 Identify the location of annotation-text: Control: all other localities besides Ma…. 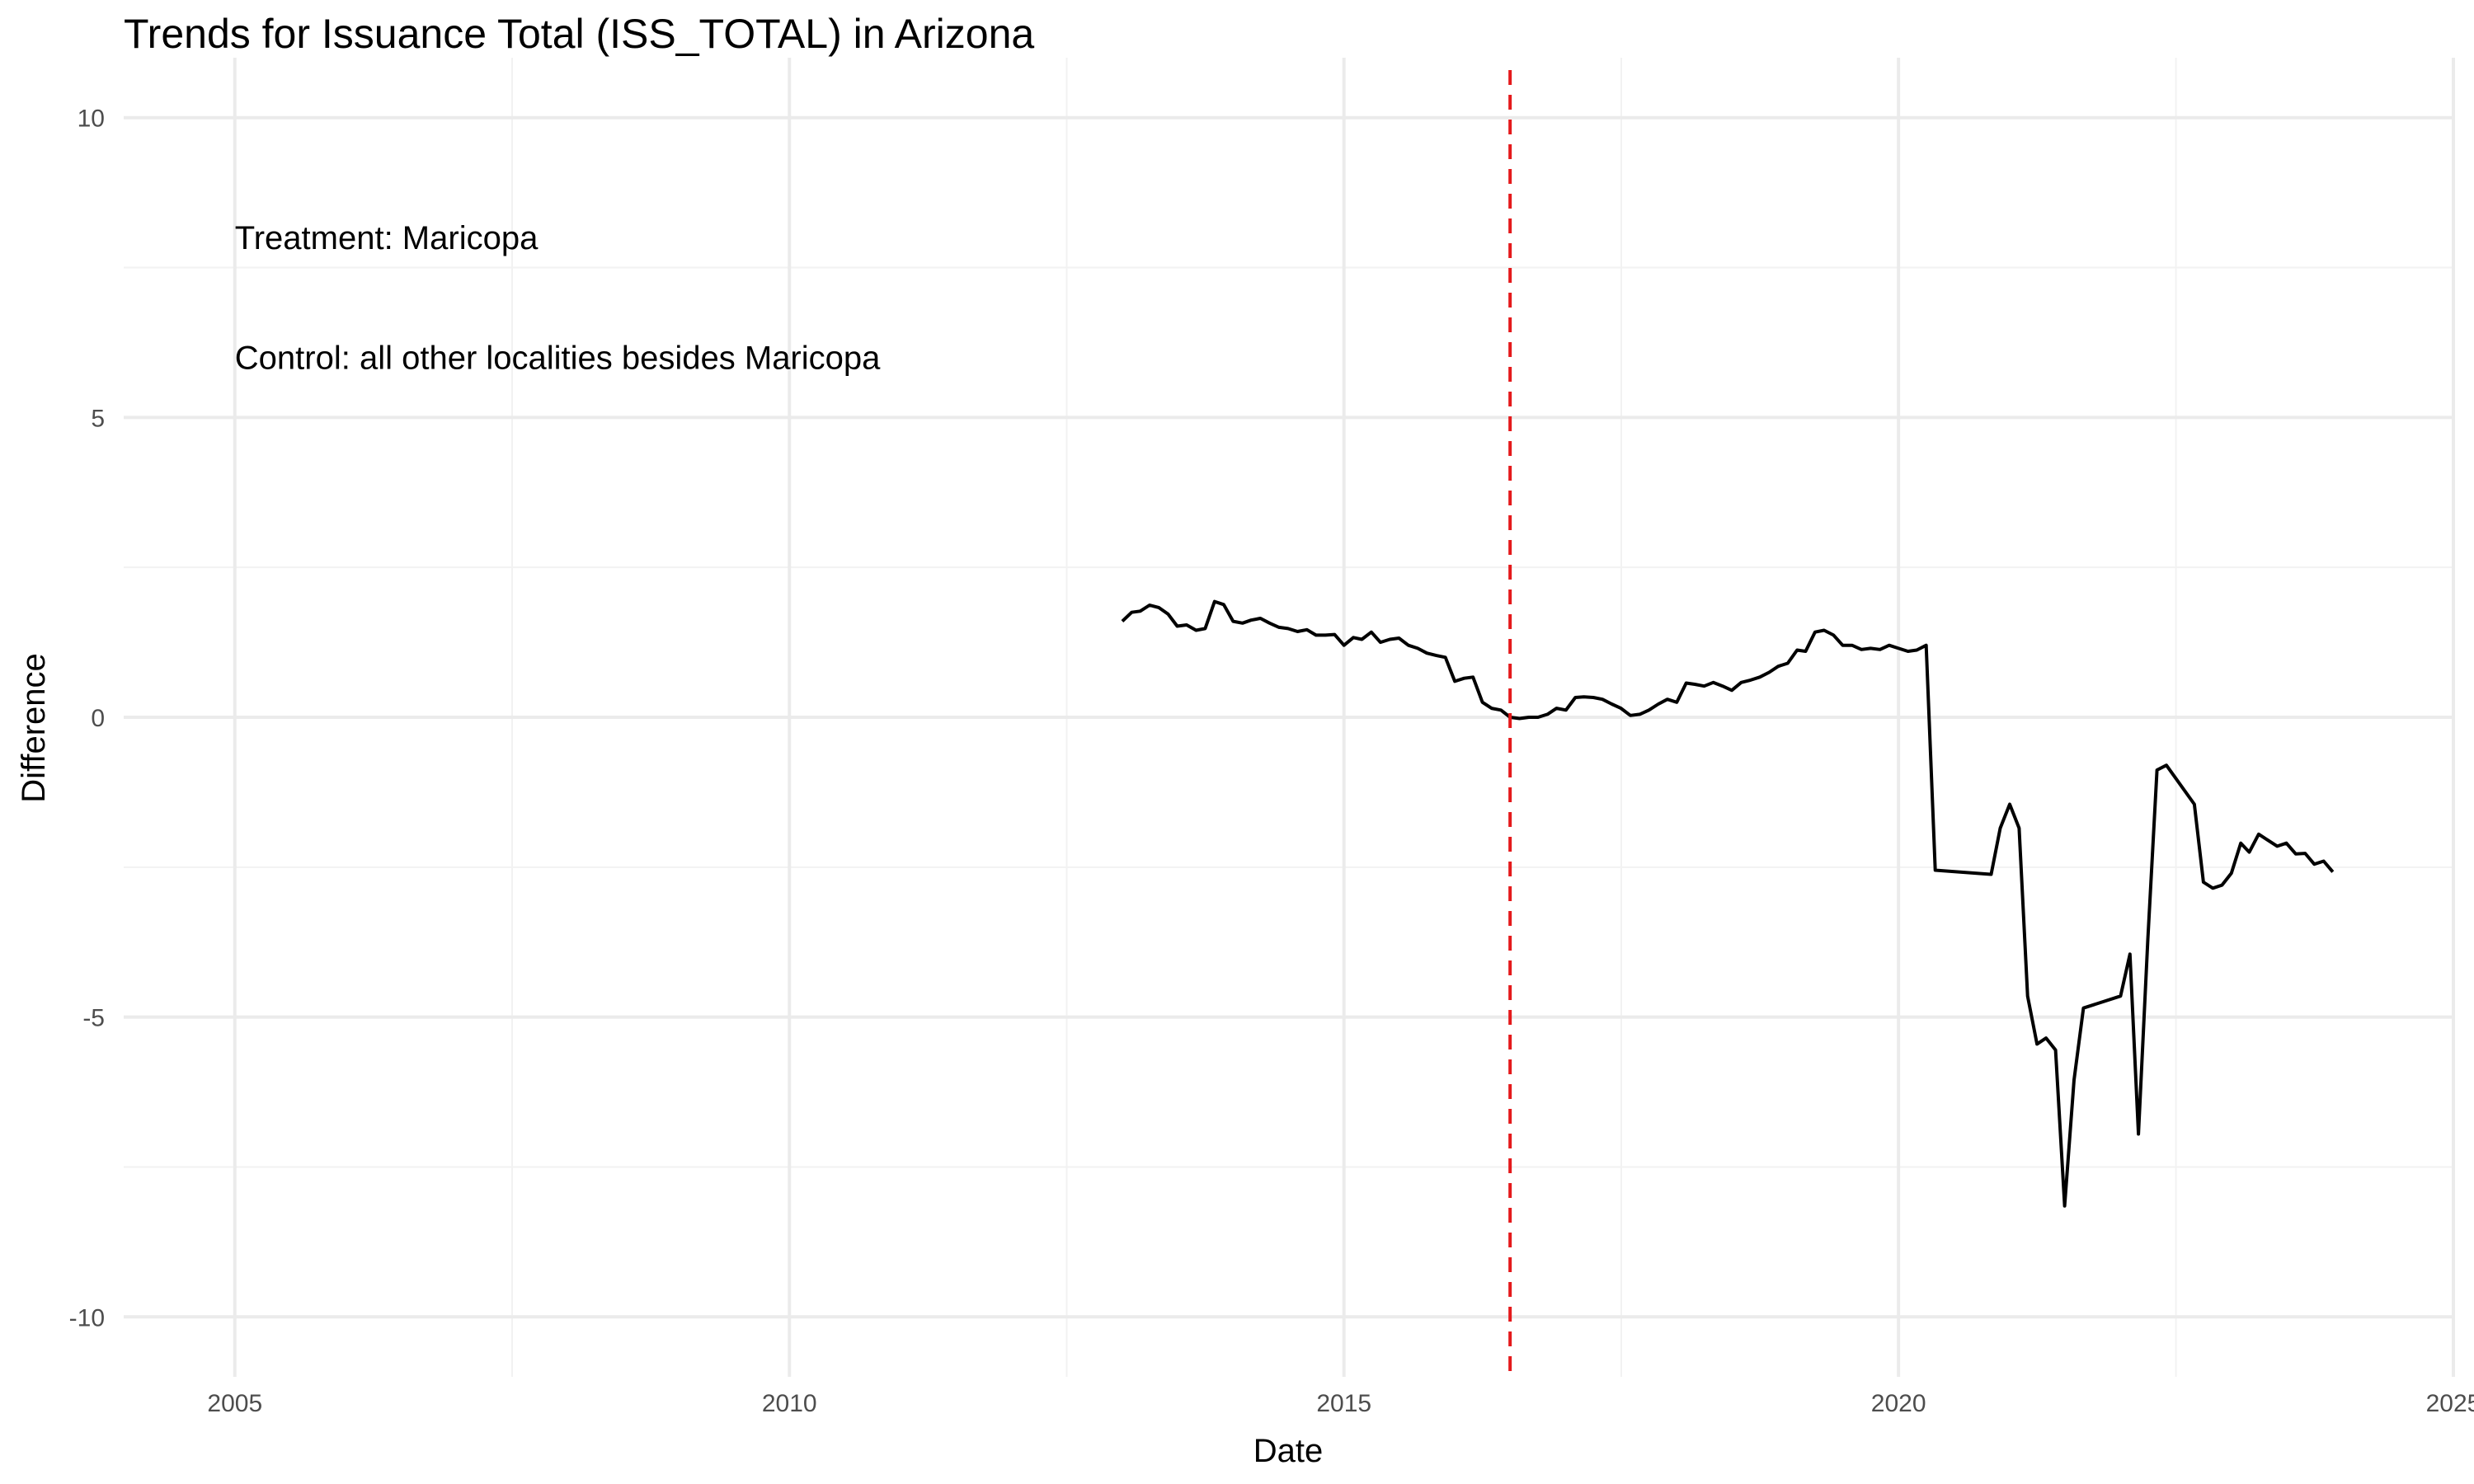
(558, 358).